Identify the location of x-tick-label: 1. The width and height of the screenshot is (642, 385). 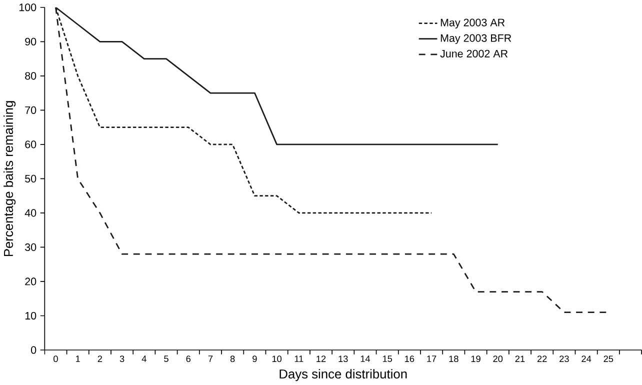
(78, 359).